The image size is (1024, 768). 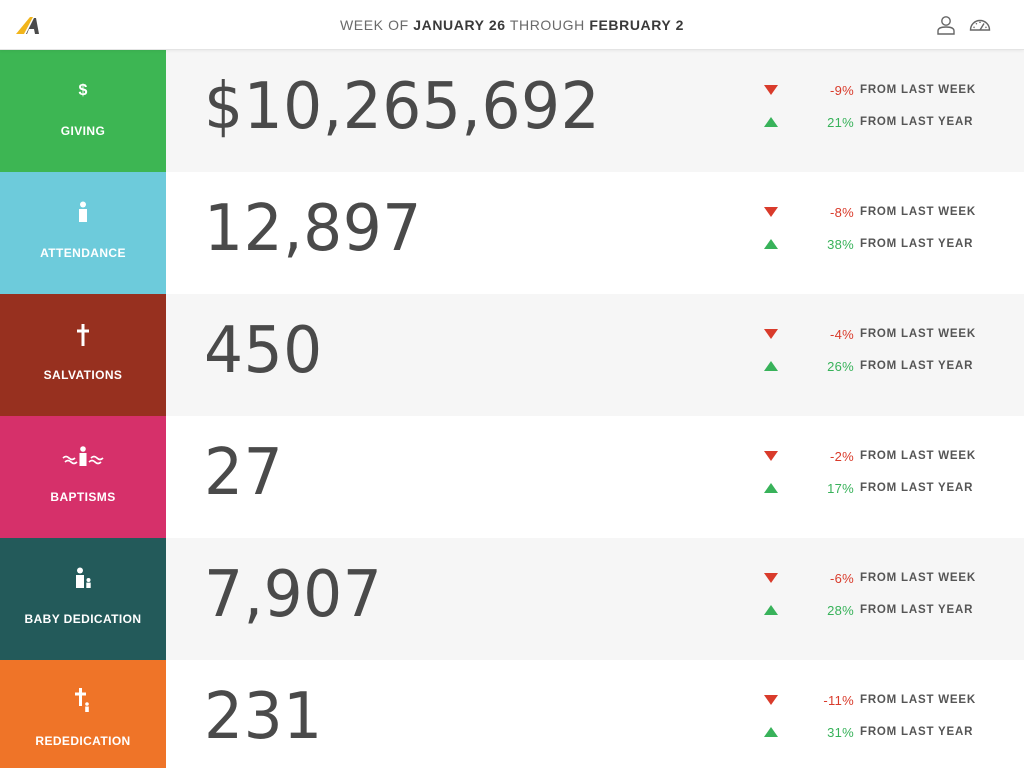 I want to click on baptisms-year-change: 17% FROM LAST YEAR, so click(x=872, y=490).